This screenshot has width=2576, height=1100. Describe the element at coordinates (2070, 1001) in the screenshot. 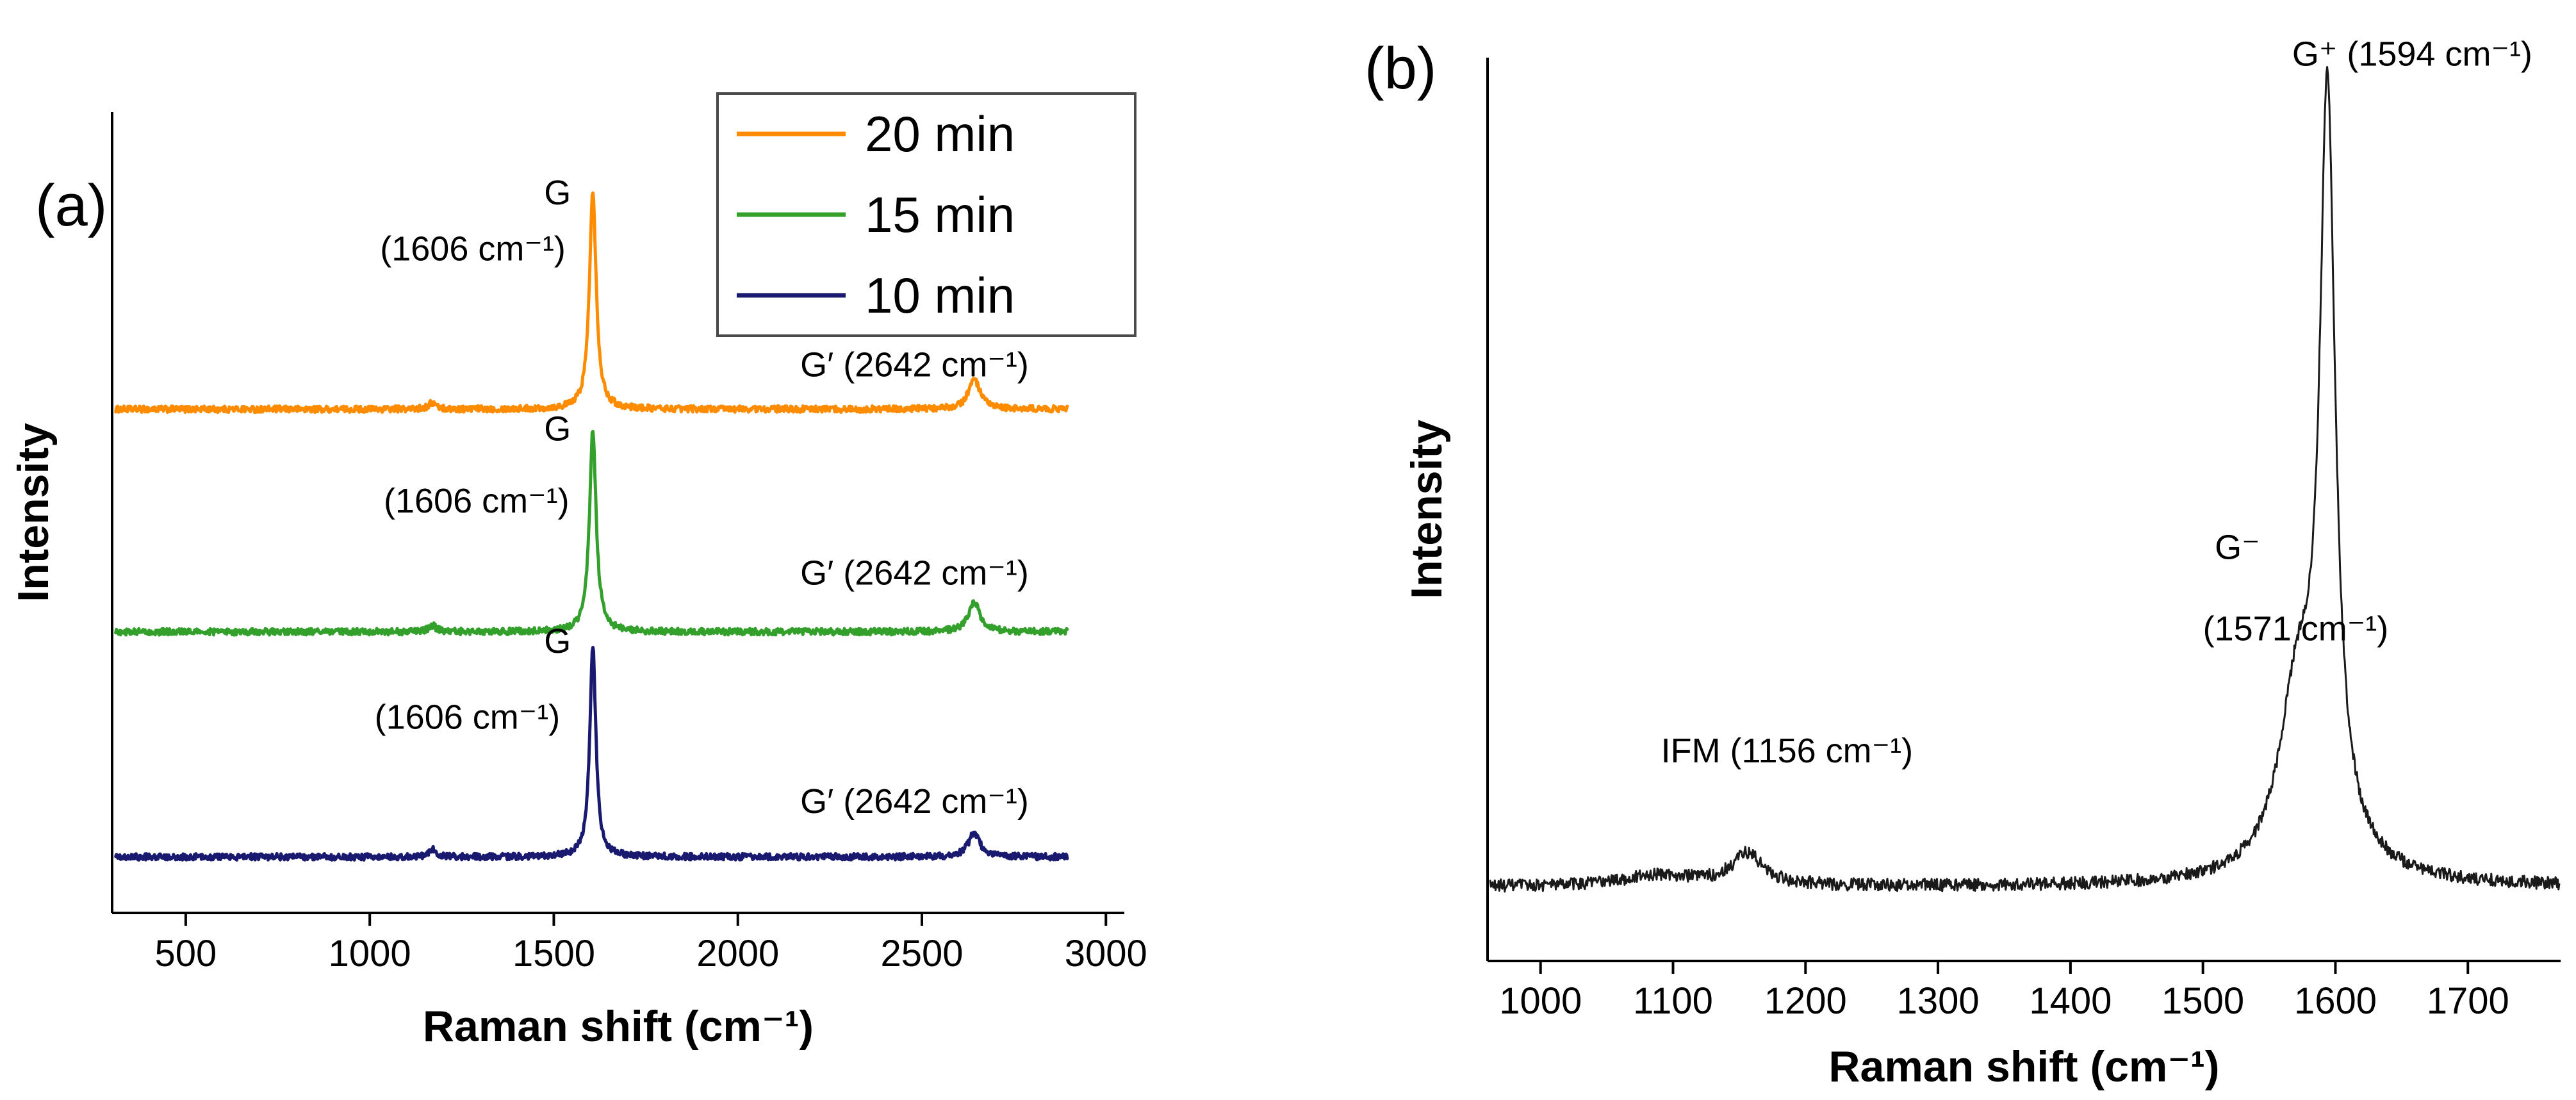

I see `x-tick-label: 1400` at that location.